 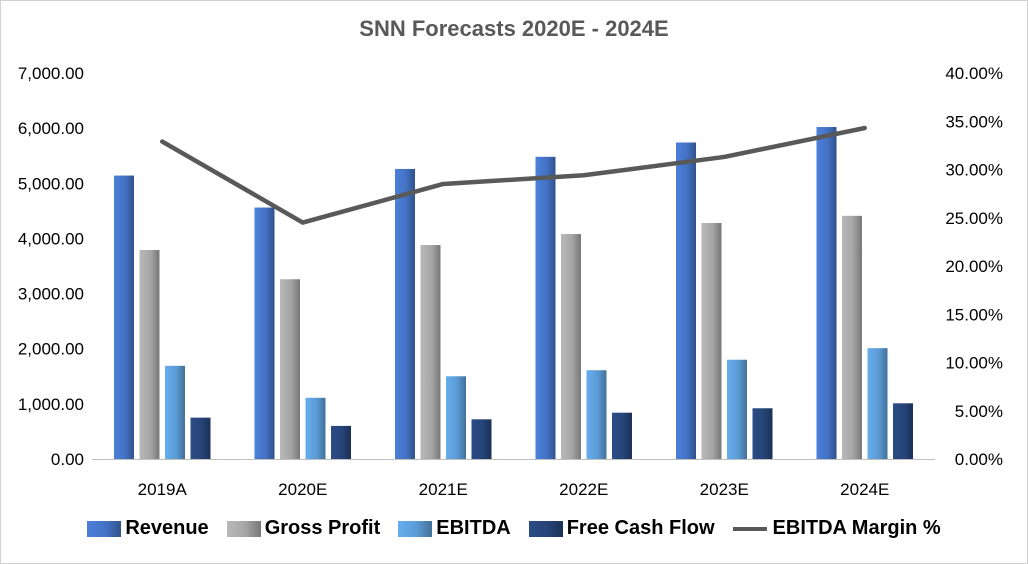 What do you see at coordinates (974, 121) in the screenshot?
I see `right-axis-tick-label: 35.00%` at bounding box center [974, 121].